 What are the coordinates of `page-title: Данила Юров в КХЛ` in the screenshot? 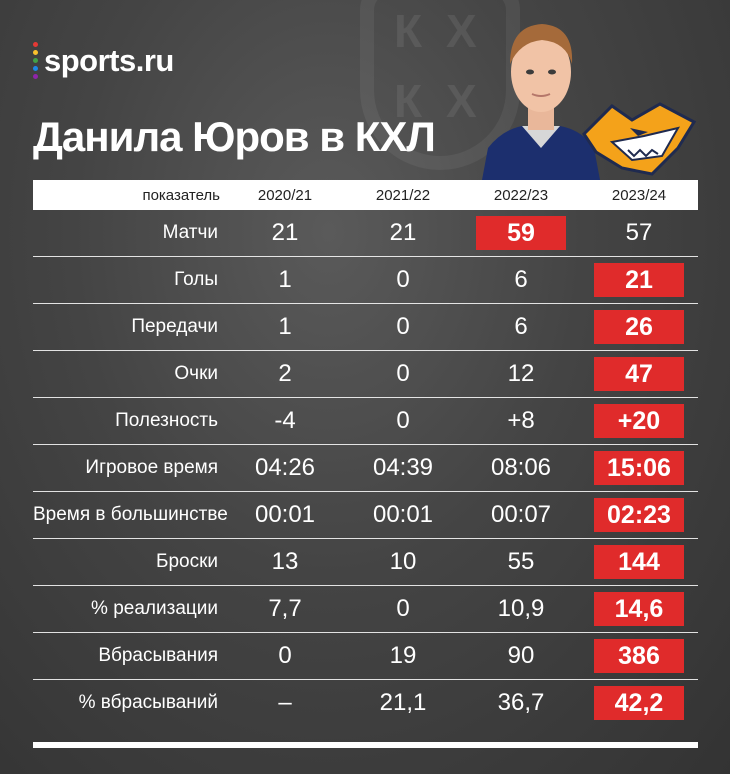 It's located at (234, 136).